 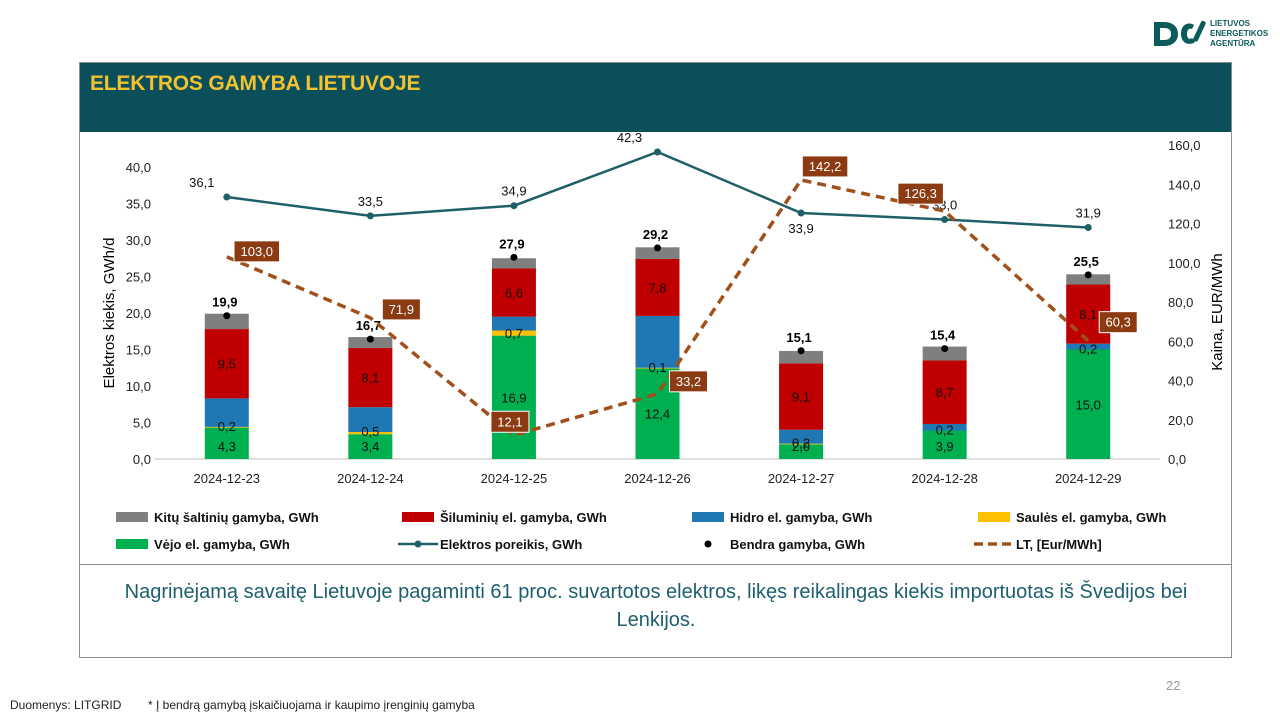 I want to click on bar-label: 0,1, so click(x=657, y=367).